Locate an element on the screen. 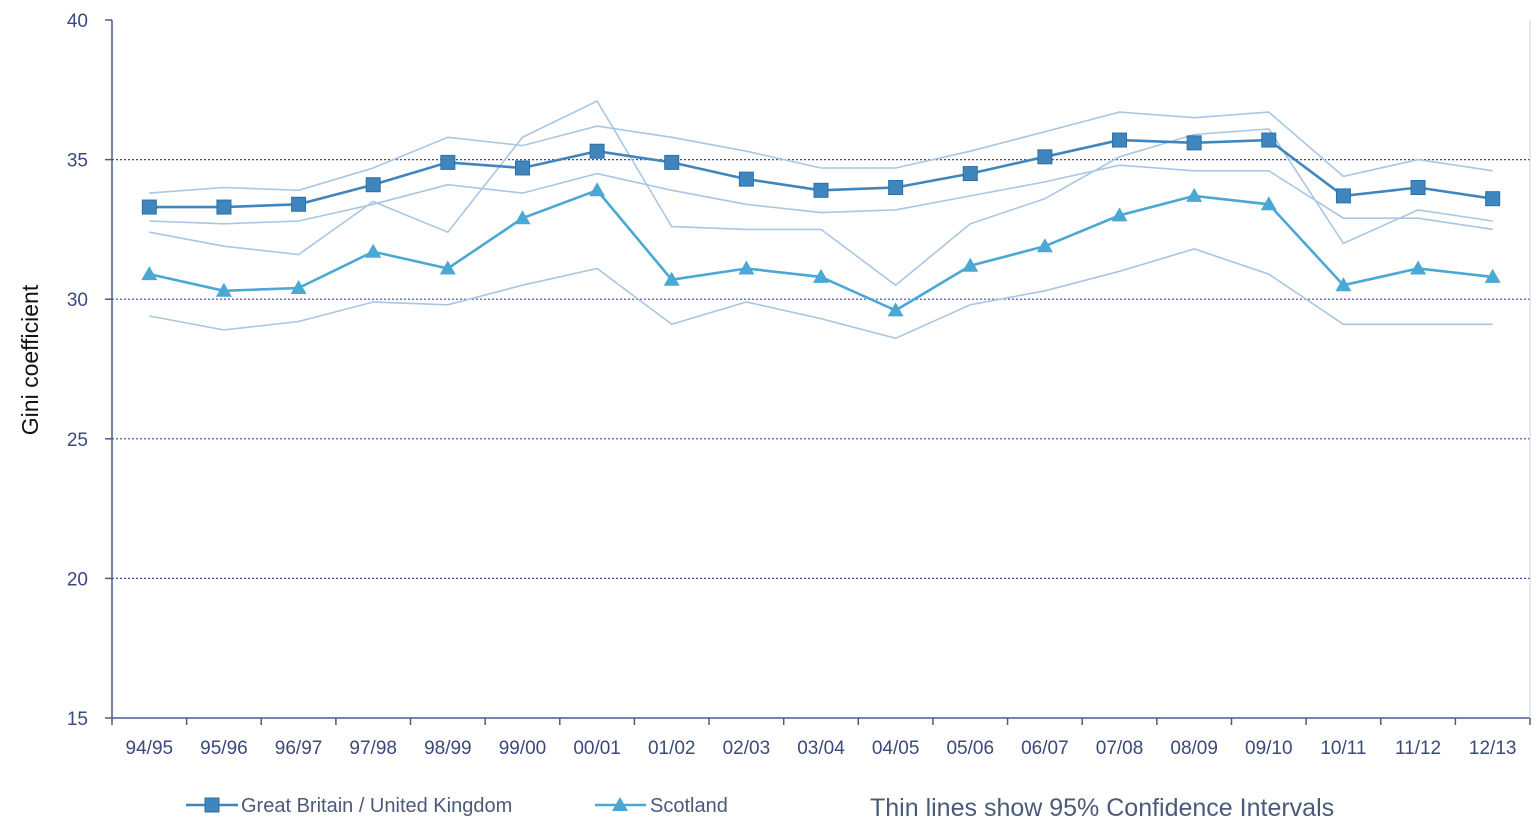 The height and width of the screenshot is (822, 1537). y-axis-label: Gini coefficient is located at coordinates (30, 359).